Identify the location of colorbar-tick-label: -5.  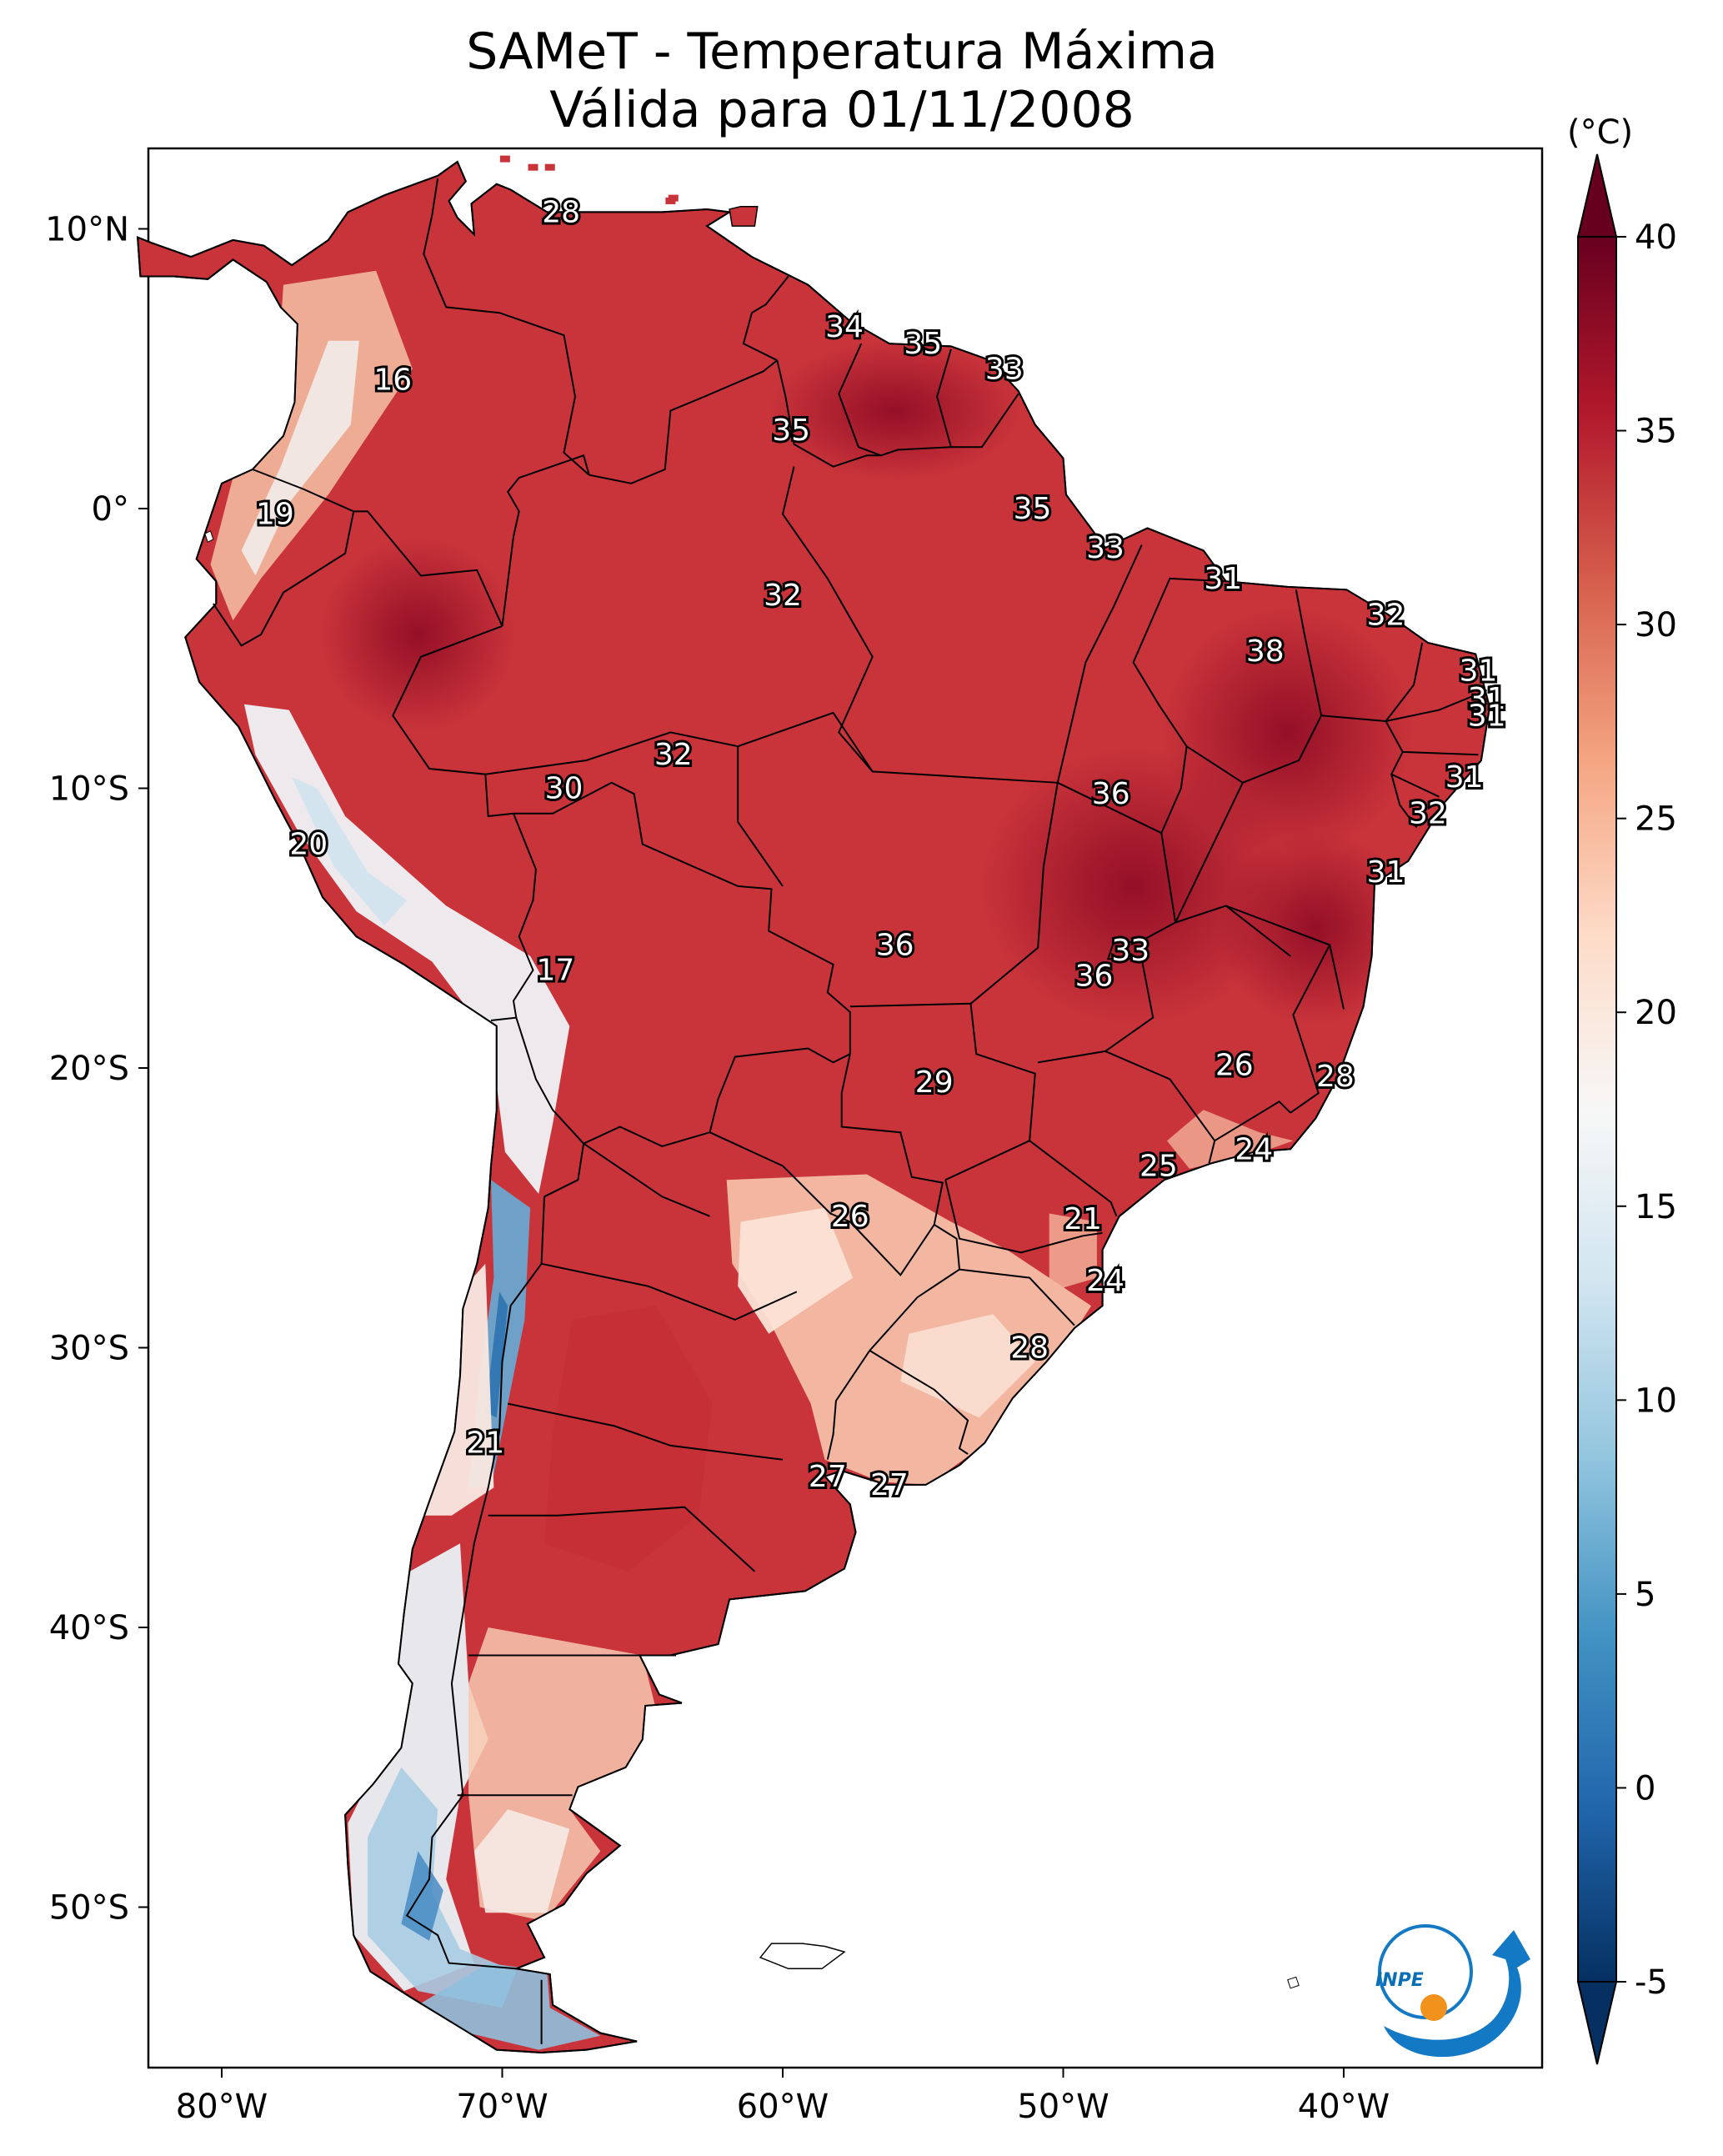
(1651, 1982).